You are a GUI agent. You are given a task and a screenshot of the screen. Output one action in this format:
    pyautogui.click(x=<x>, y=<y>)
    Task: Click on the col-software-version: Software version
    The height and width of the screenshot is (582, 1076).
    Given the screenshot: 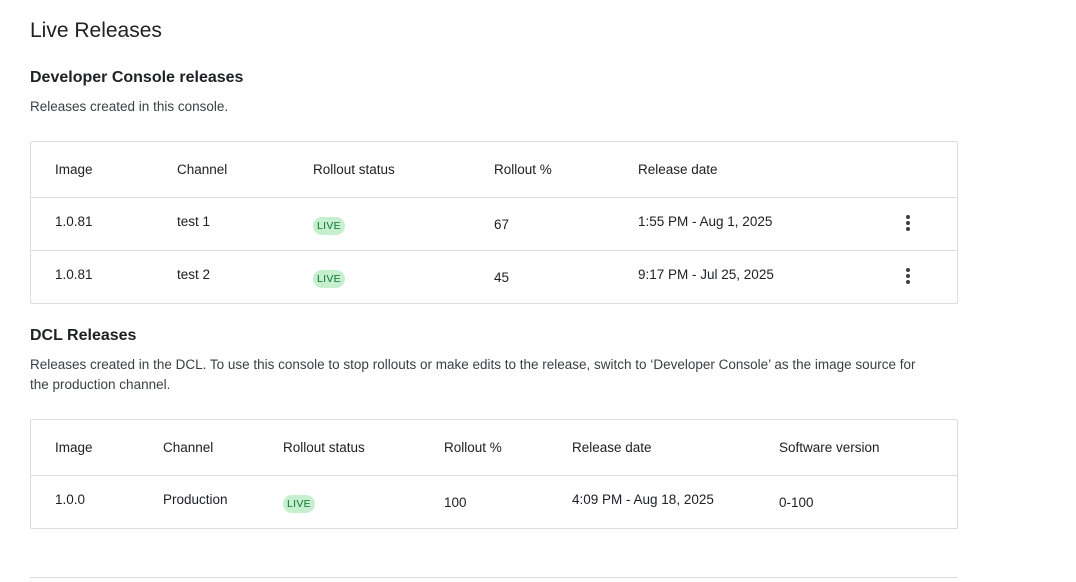 What is the action you would take?
    pyautogui.click(x=829, y=447)
    